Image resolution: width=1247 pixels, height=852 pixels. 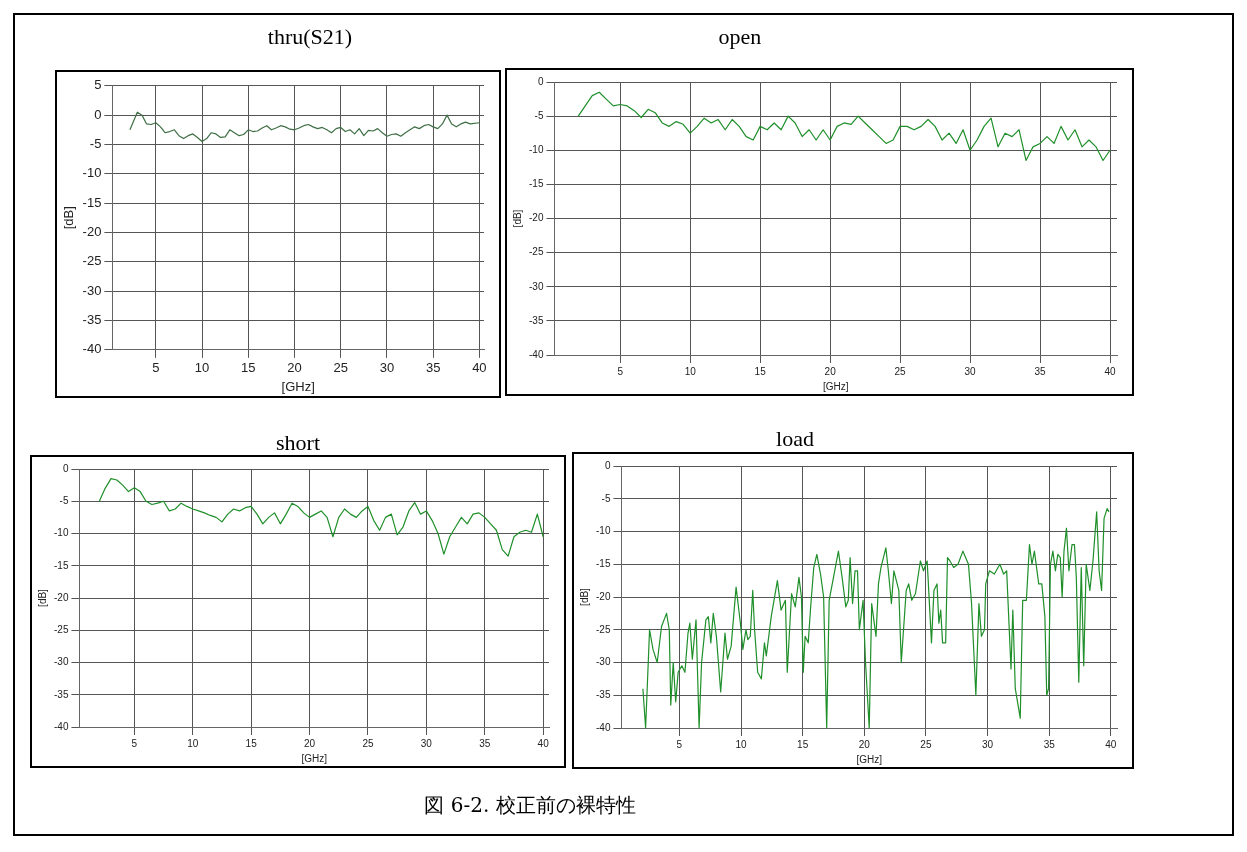 What do you see at coordinates (98, 85) in the screenshot?
I see `y-tick-label: 5` at bounding box center [98, 85].